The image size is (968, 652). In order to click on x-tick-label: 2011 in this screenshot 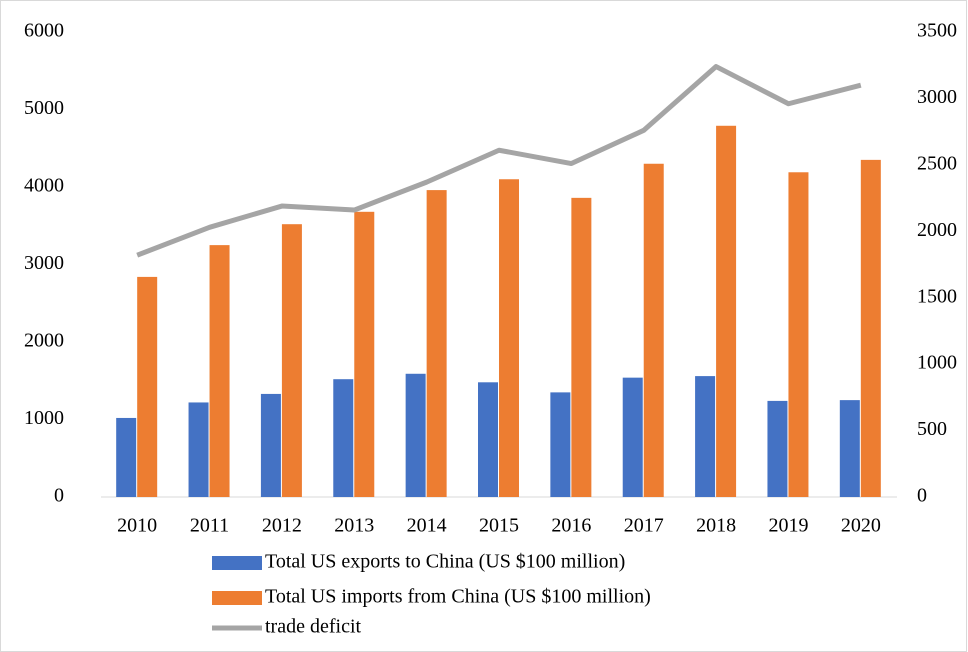, I will do `click(209, 526)`.